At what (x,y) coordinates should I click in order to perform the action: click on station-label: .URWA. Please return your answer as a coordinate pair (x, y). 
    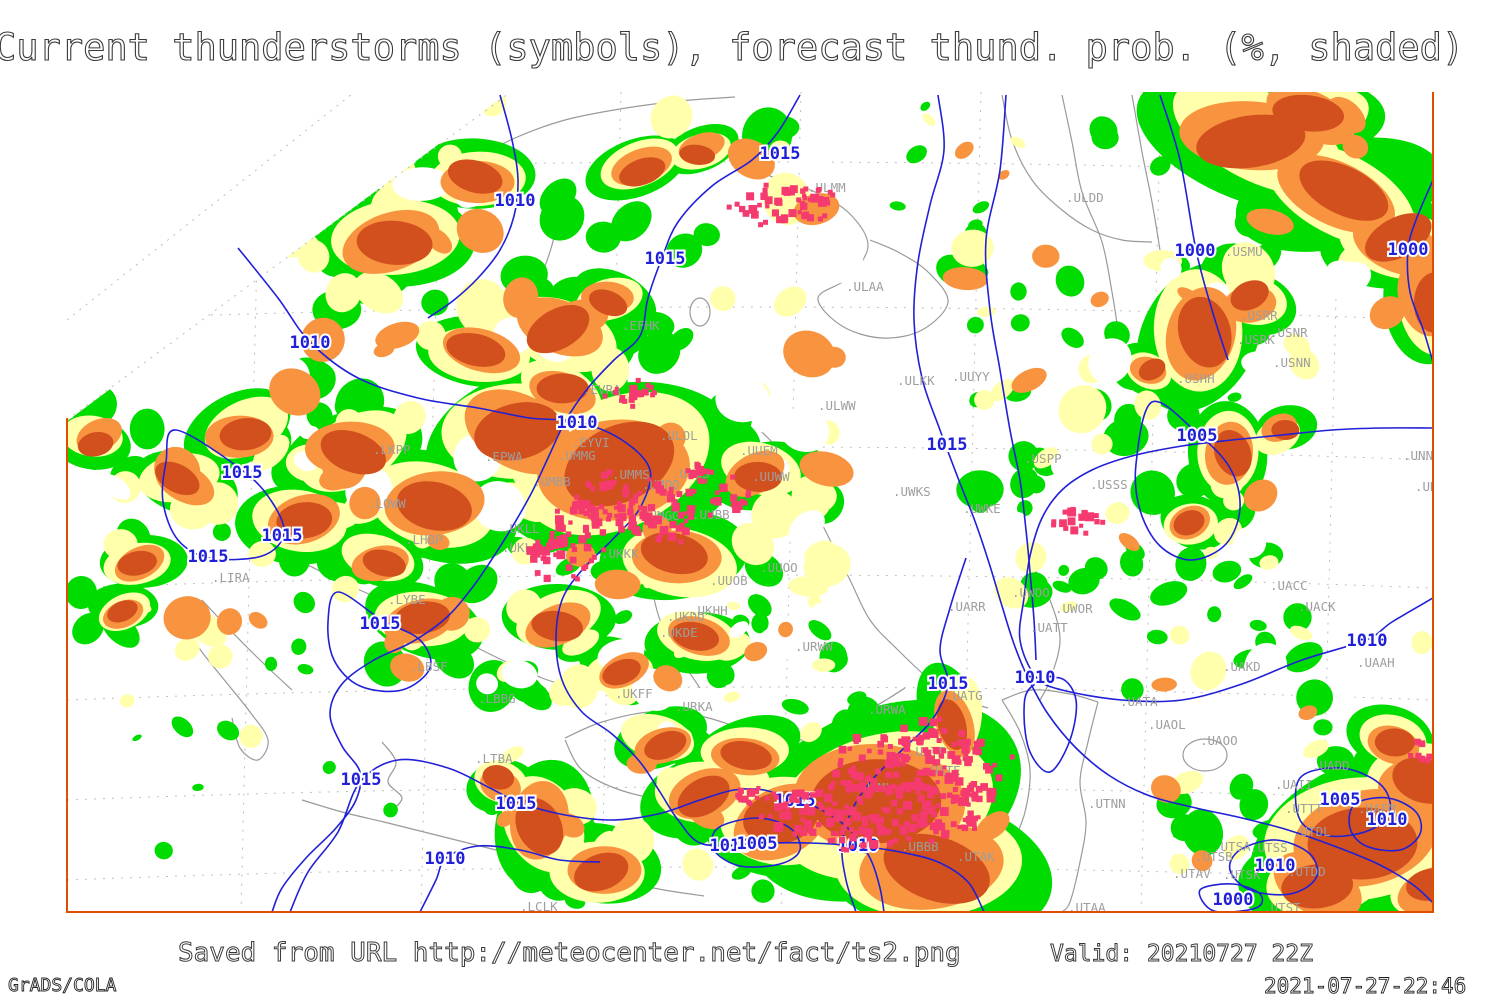
    Looking at the image, I should click on (887, 709).